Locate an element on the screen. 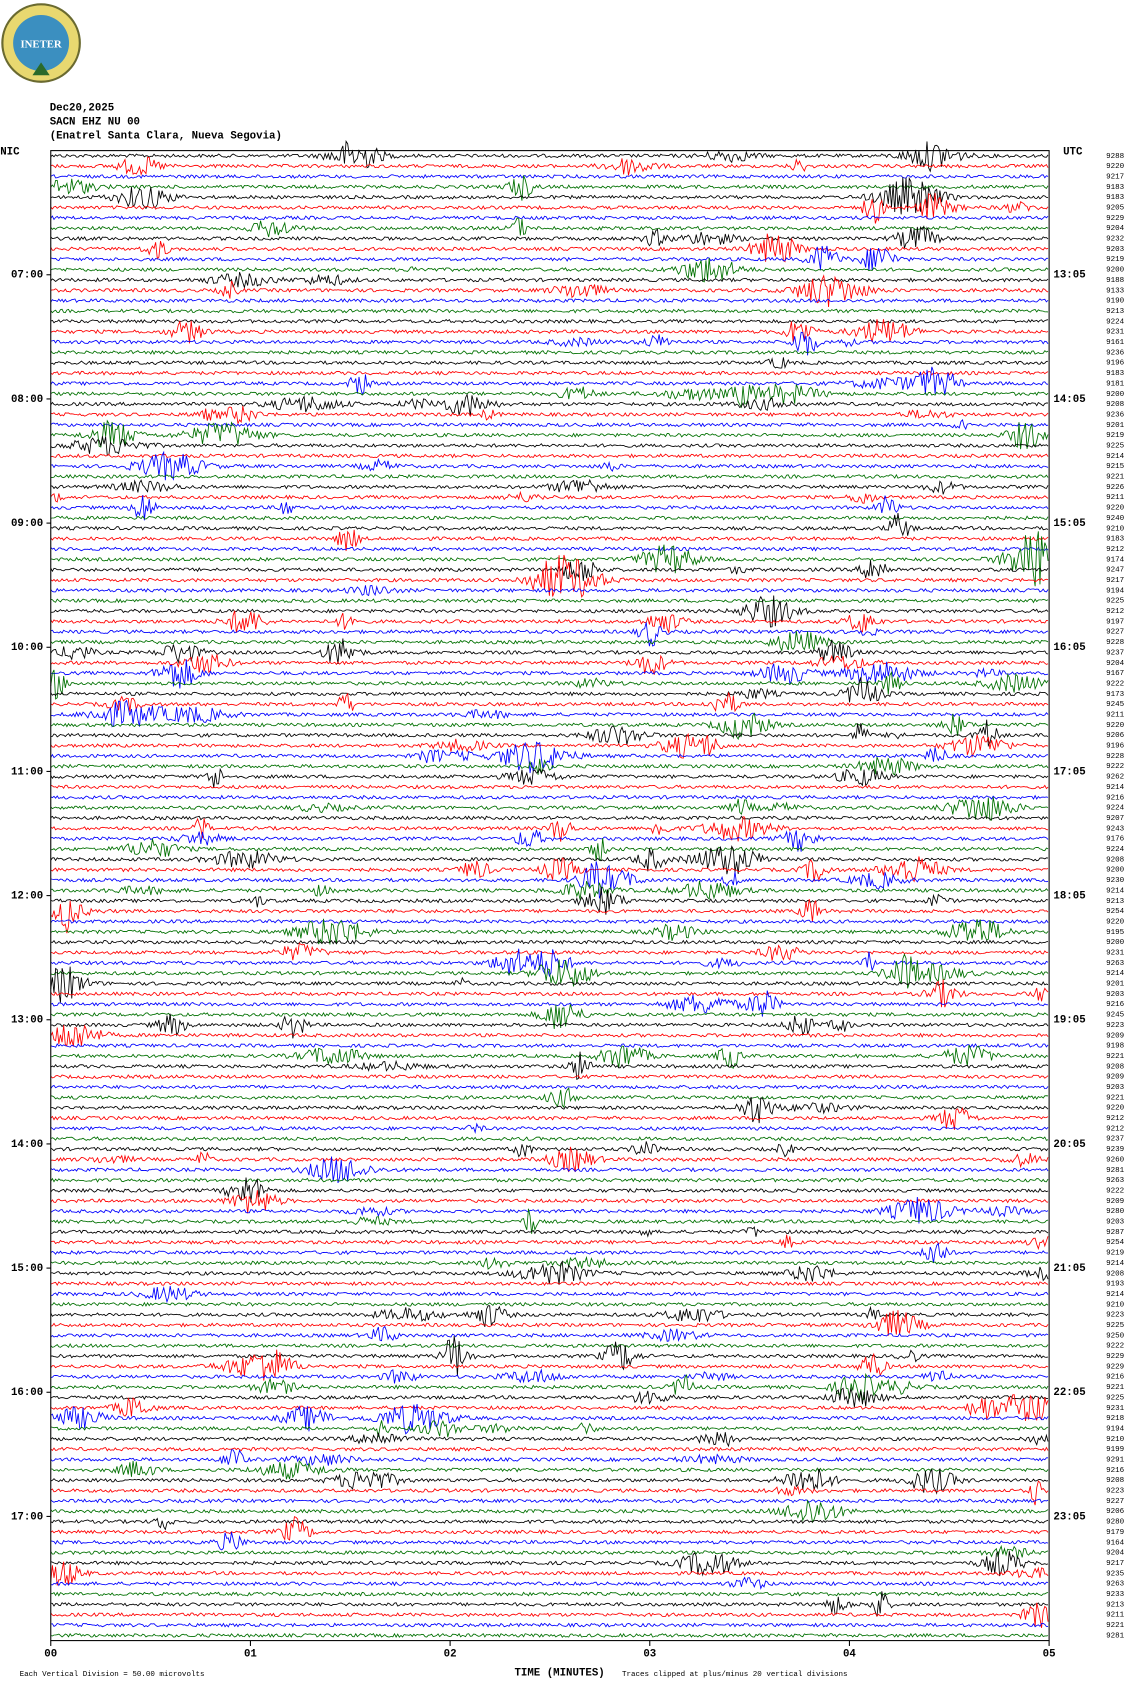 This screenshot has width=1130, height=1689. x-tick-label: 02 is located at coordinates (450, 1654).